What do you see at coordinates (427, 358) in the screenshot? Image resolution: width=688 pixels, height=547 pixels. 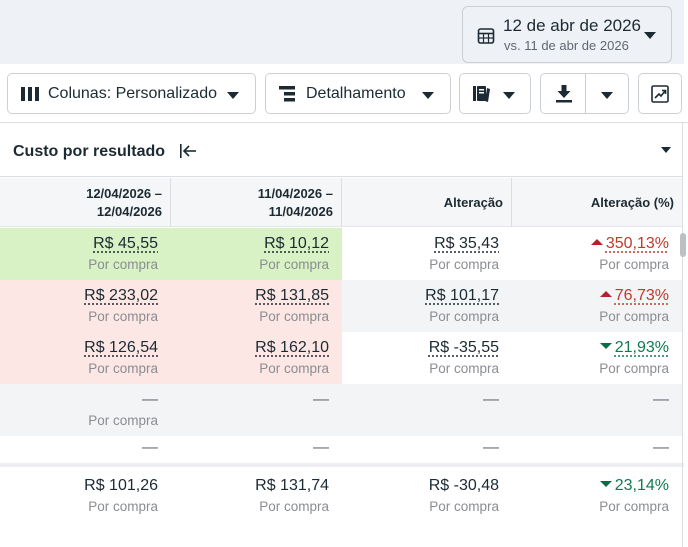 I see `table-cell: R$ -35,55 Por compra` at bounding box center [427, 358].